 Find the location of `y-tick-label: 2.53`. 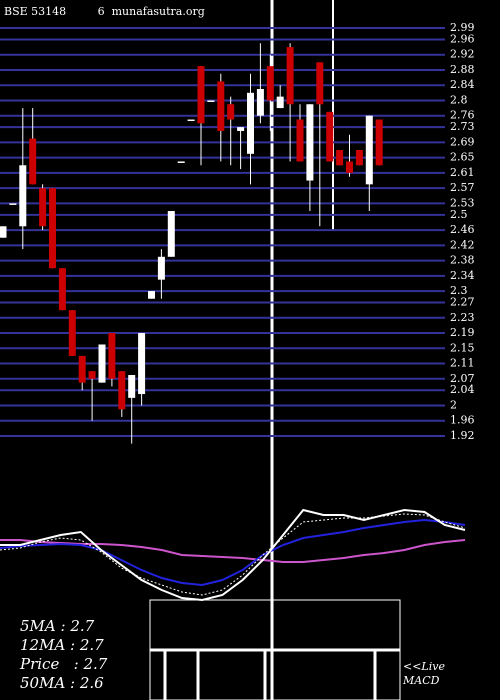

y-tick-label: 2.53 is located at coordinates (462, 202).